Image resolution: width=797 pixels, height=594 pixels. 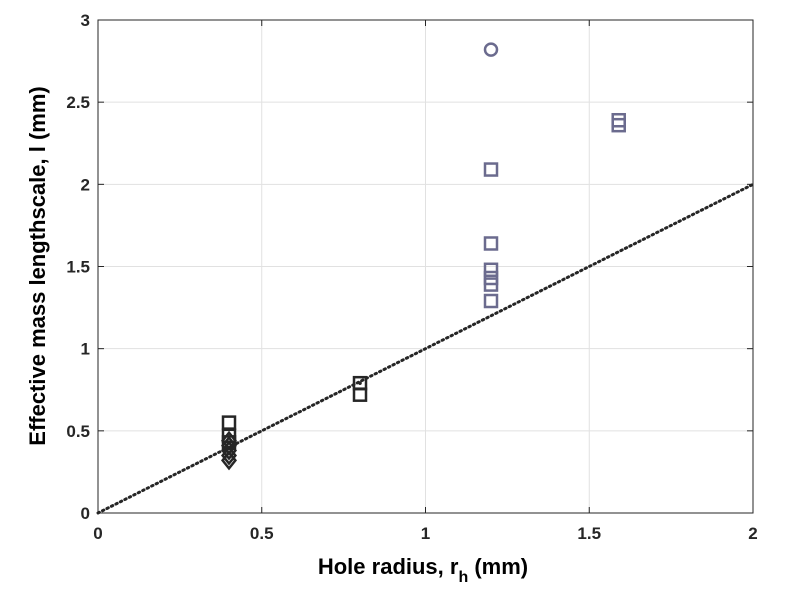 I want to click on x-tick-label: 1, so click(x=425, y=533).